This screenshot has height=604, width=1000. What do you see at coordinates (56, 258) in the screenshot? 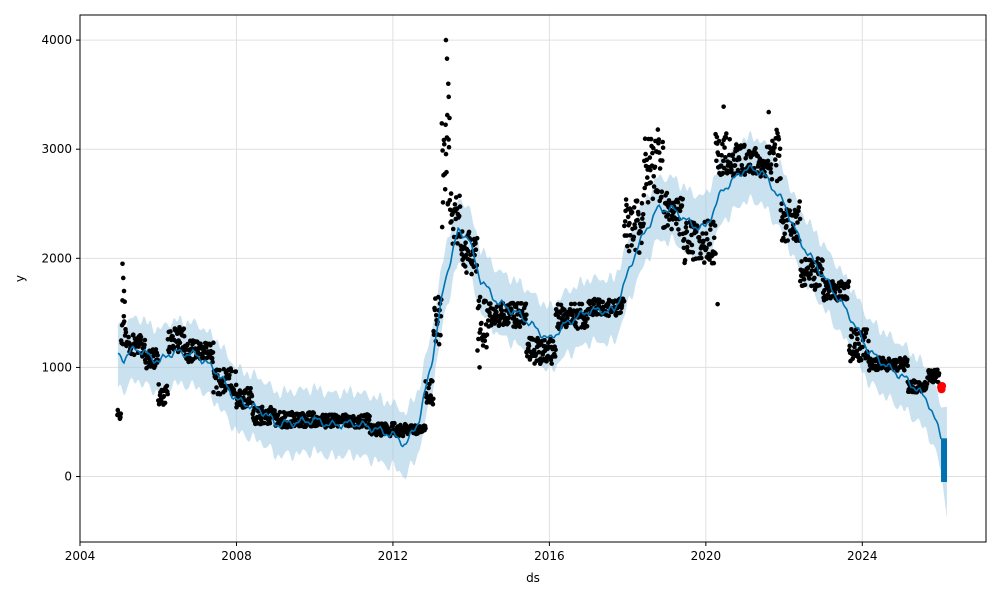
I see `y-tick-label: 2000` at bounding box center [56, 258].